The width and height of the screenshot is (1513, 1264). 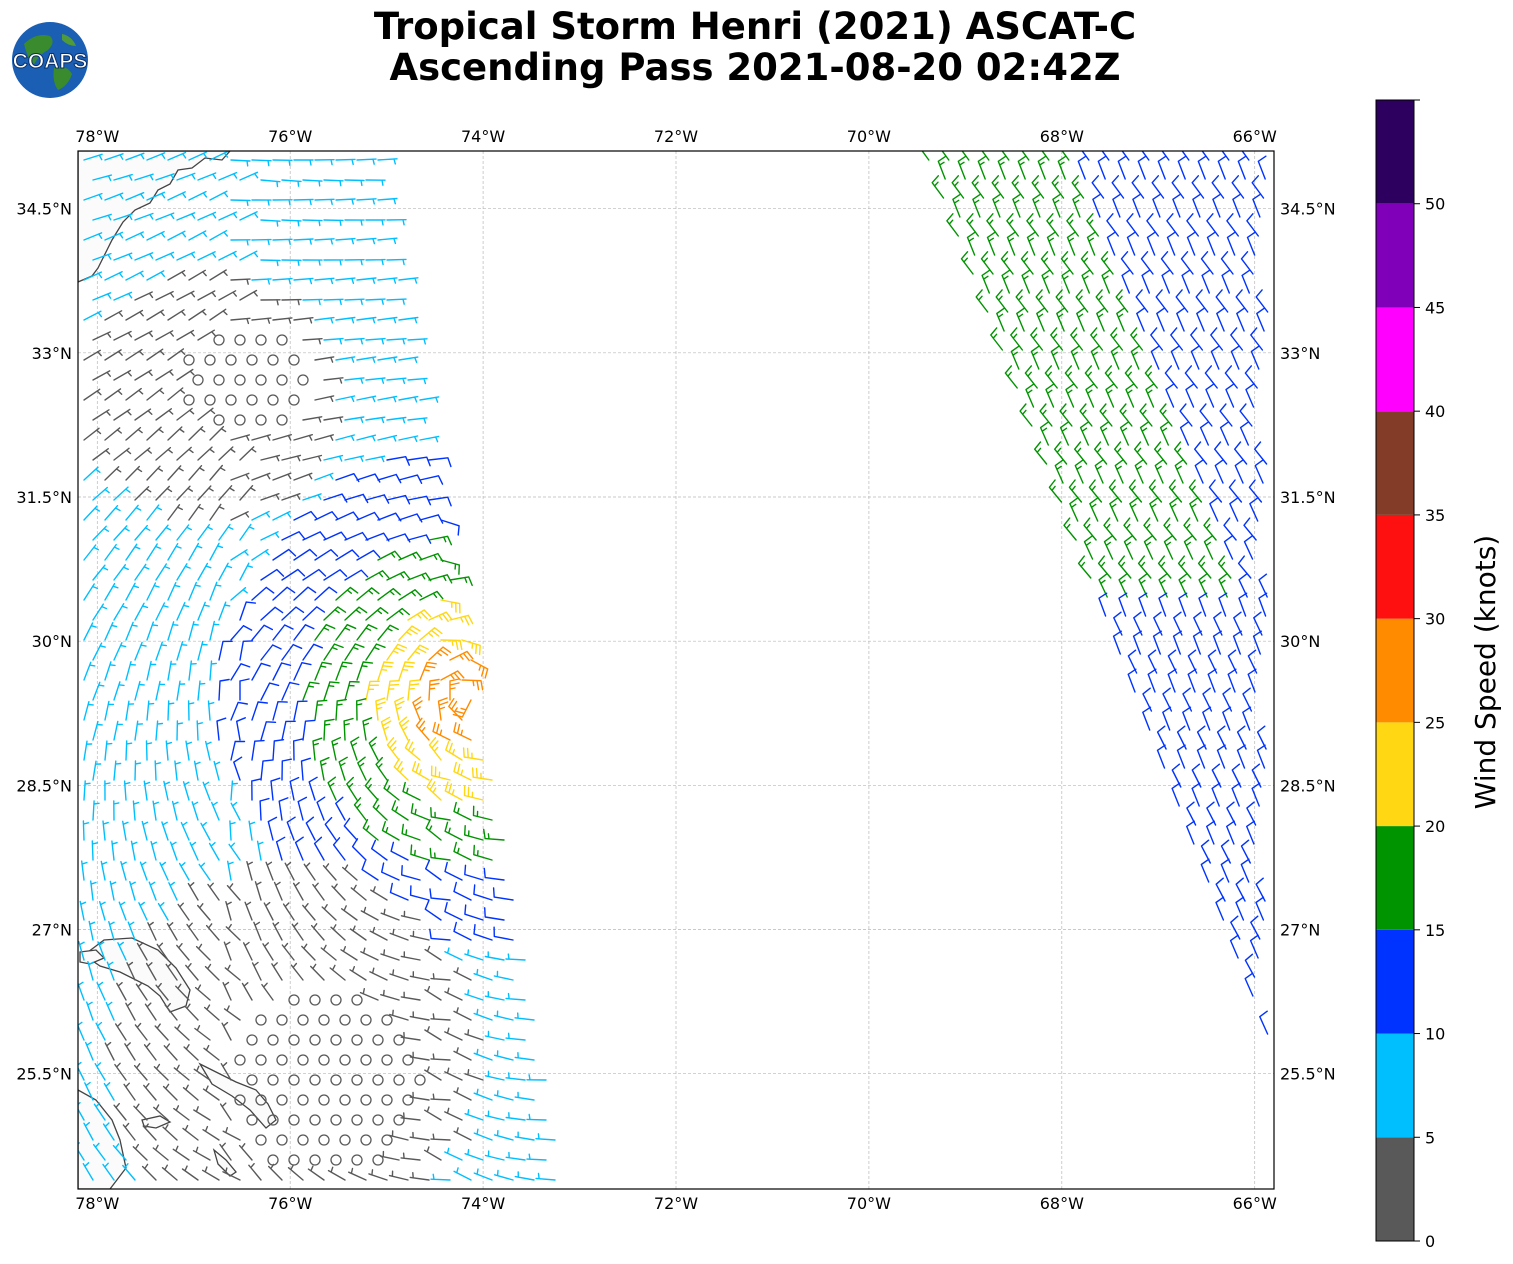 What do you see at coordinates (1435, 204) in the screenshot?
I see `colorbar-tick: 50` at bounding box center [1435, 204].